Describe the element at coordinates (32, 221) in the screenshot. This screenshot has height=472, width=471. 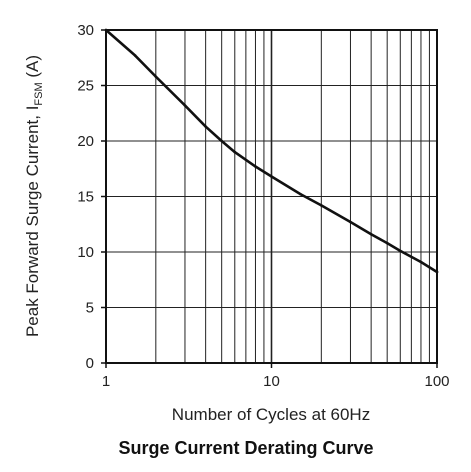
I see `y-axis-label-main: Peak Forward Surge Current, I` at that location.